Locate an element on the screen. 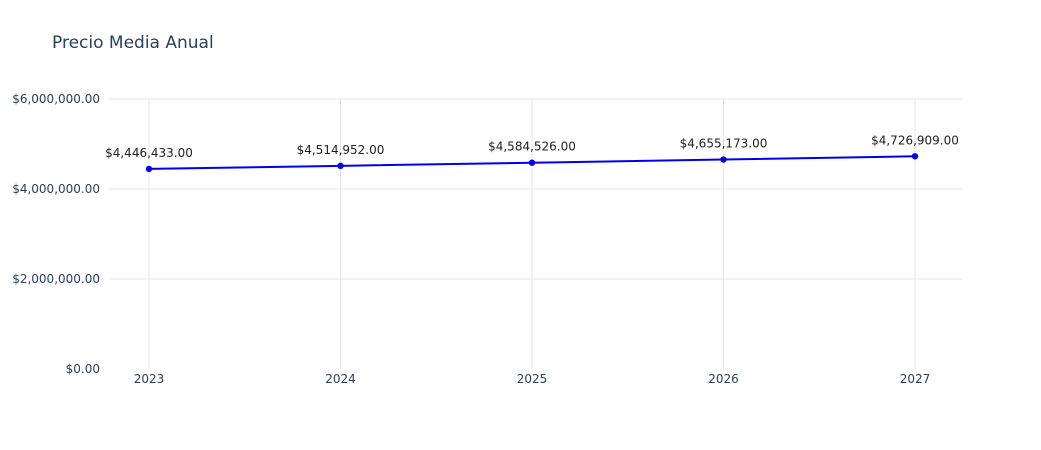  y-tick-label: $2,000,000.00 is located at coordinates (56, 279).